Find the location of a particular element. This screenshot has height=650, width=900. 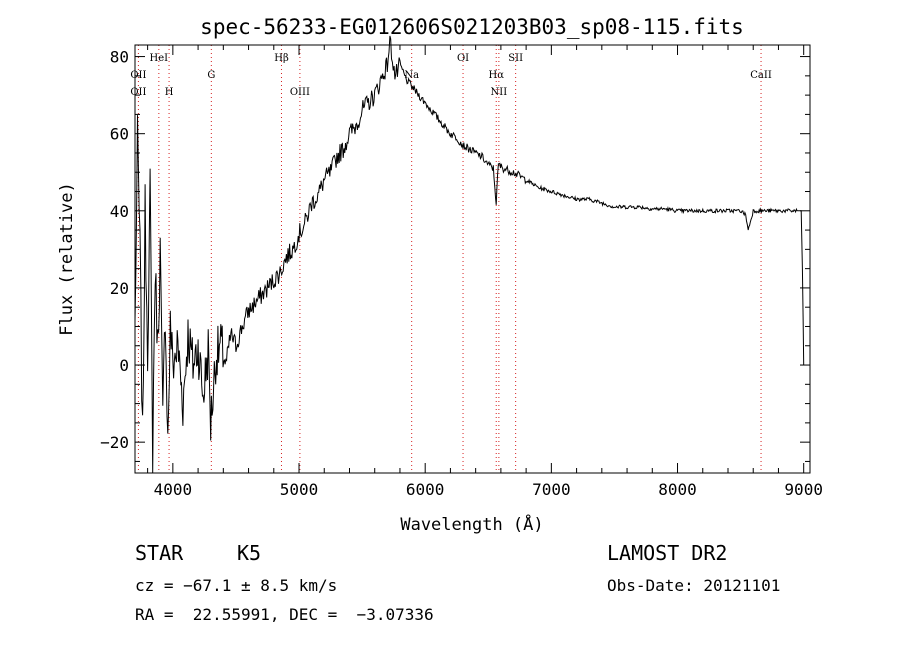

x-axis-label: Wavelength (Å) is located at coordinates (471, 524).